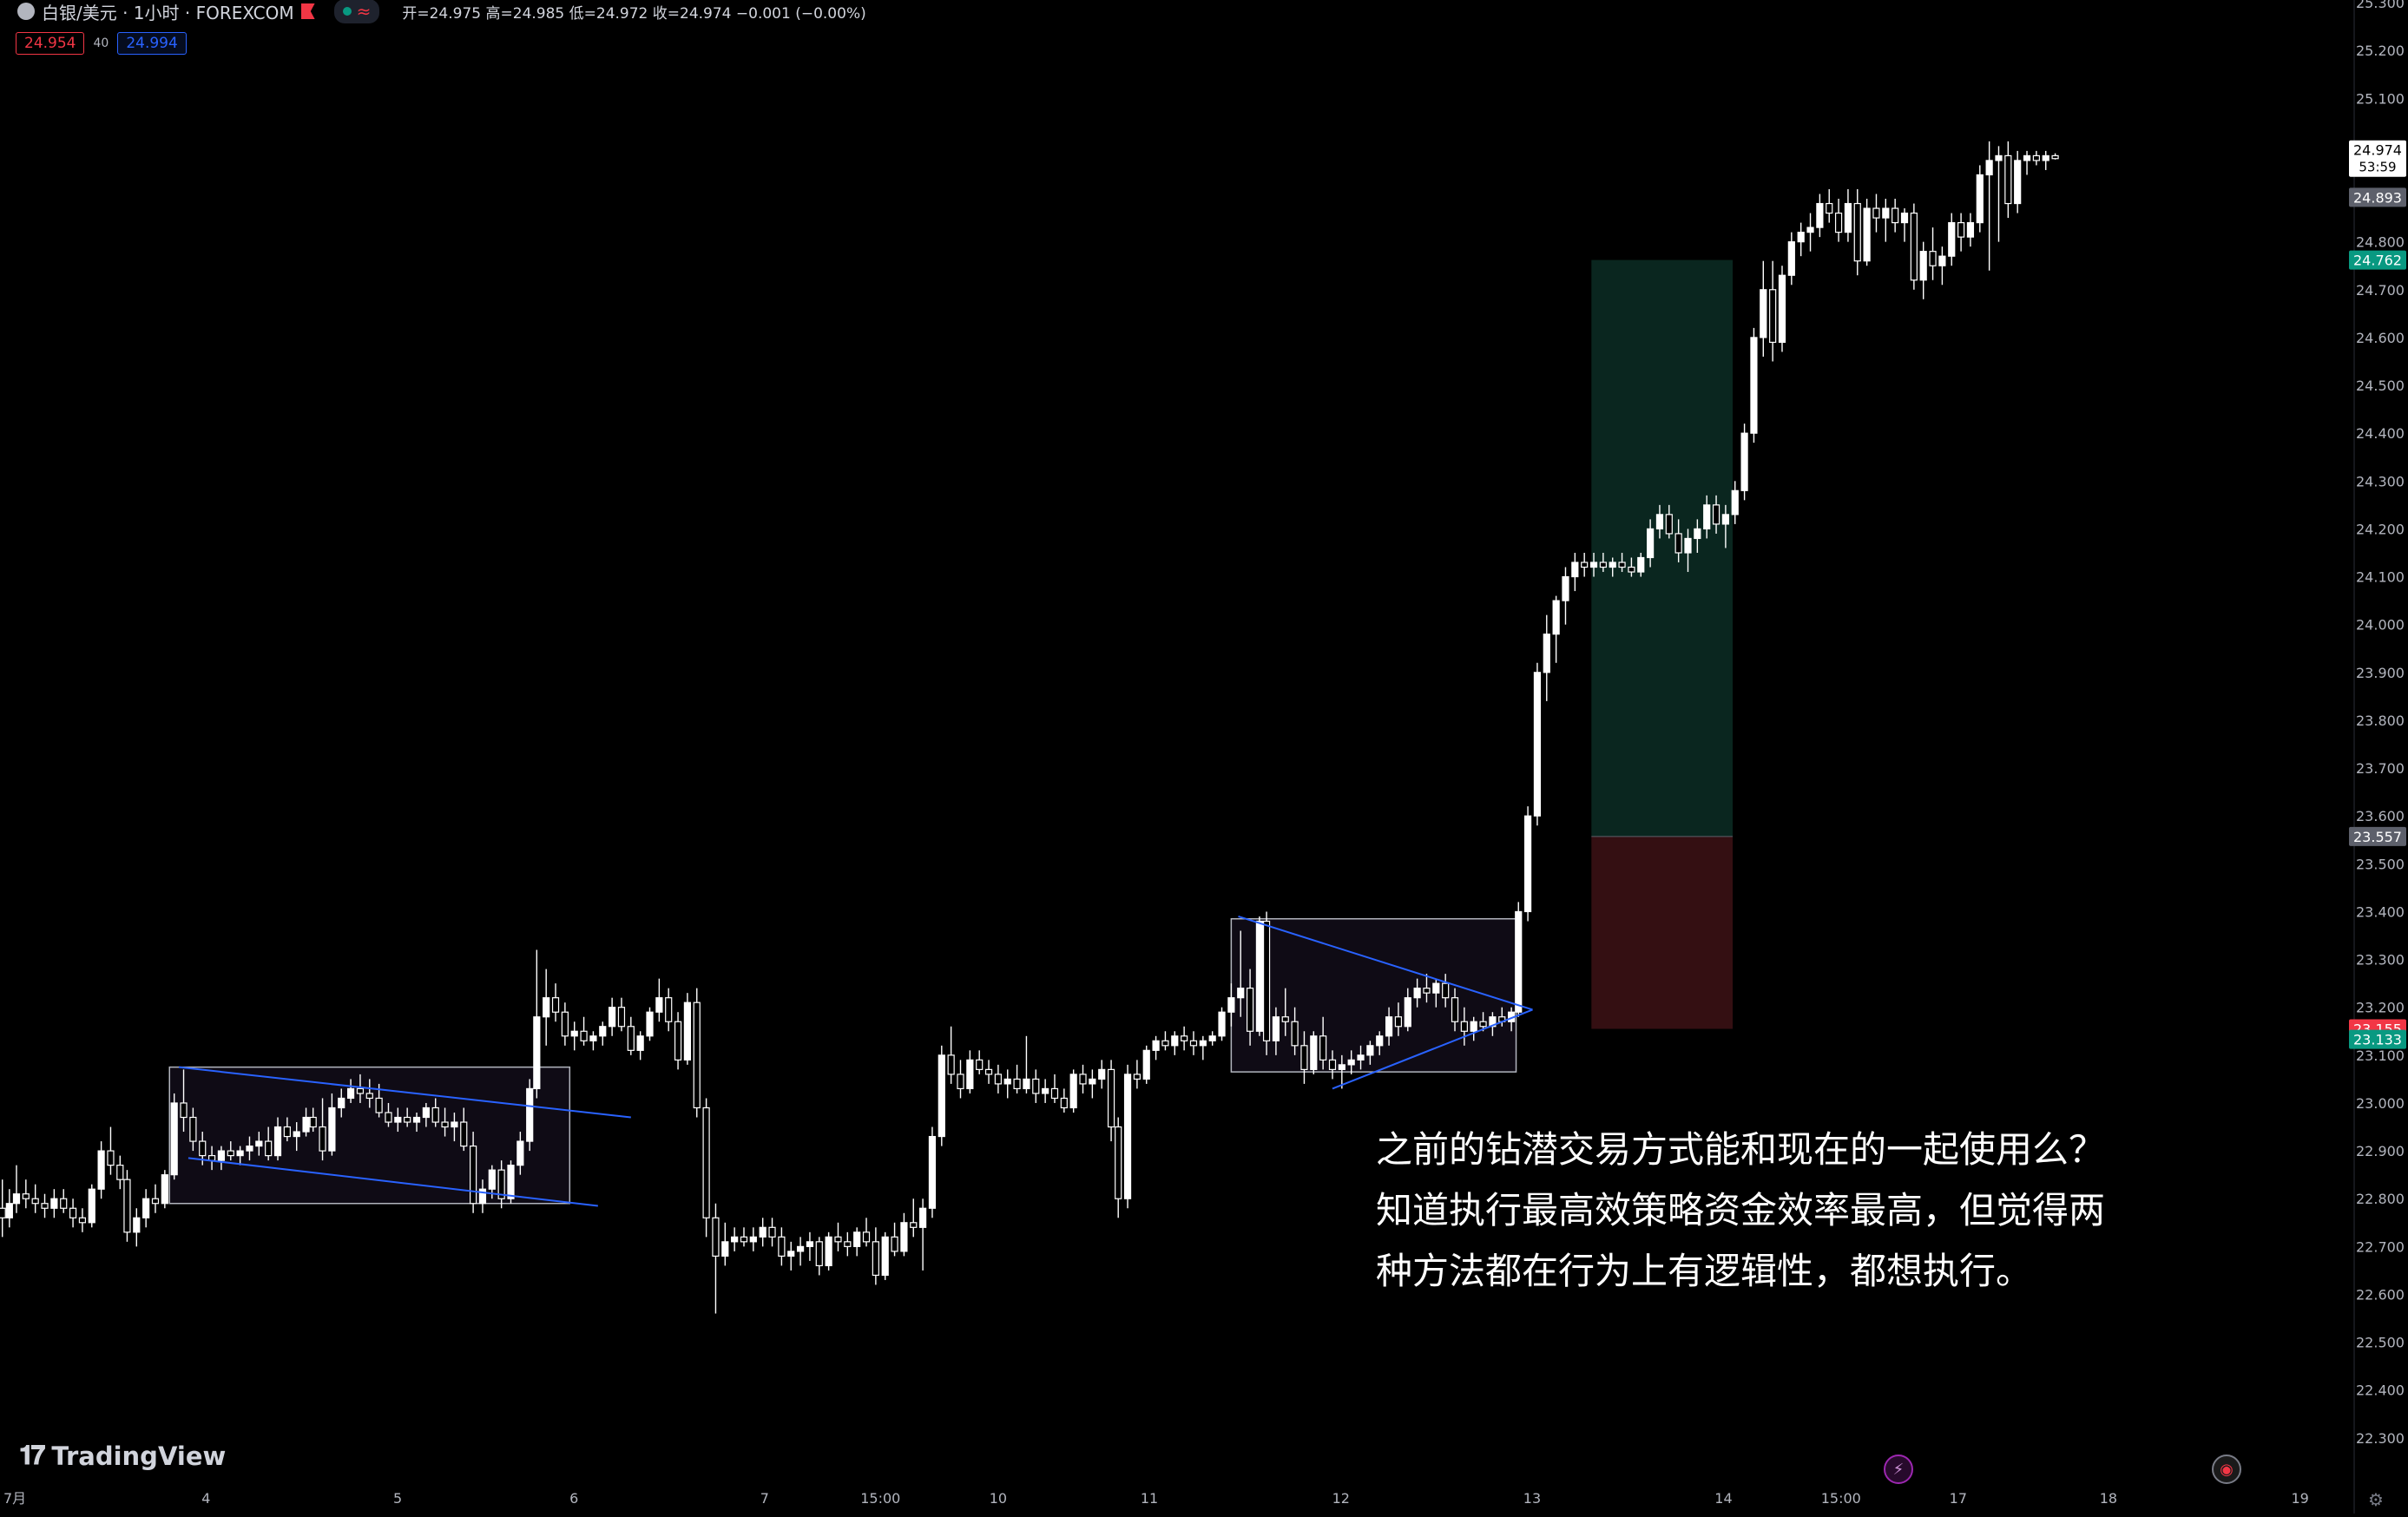 The image size is (2408, 1517). What do you see at coordinates (1432, 1049) in the screenshot?
I see `trendline` at bounding box center [1432, 1049].